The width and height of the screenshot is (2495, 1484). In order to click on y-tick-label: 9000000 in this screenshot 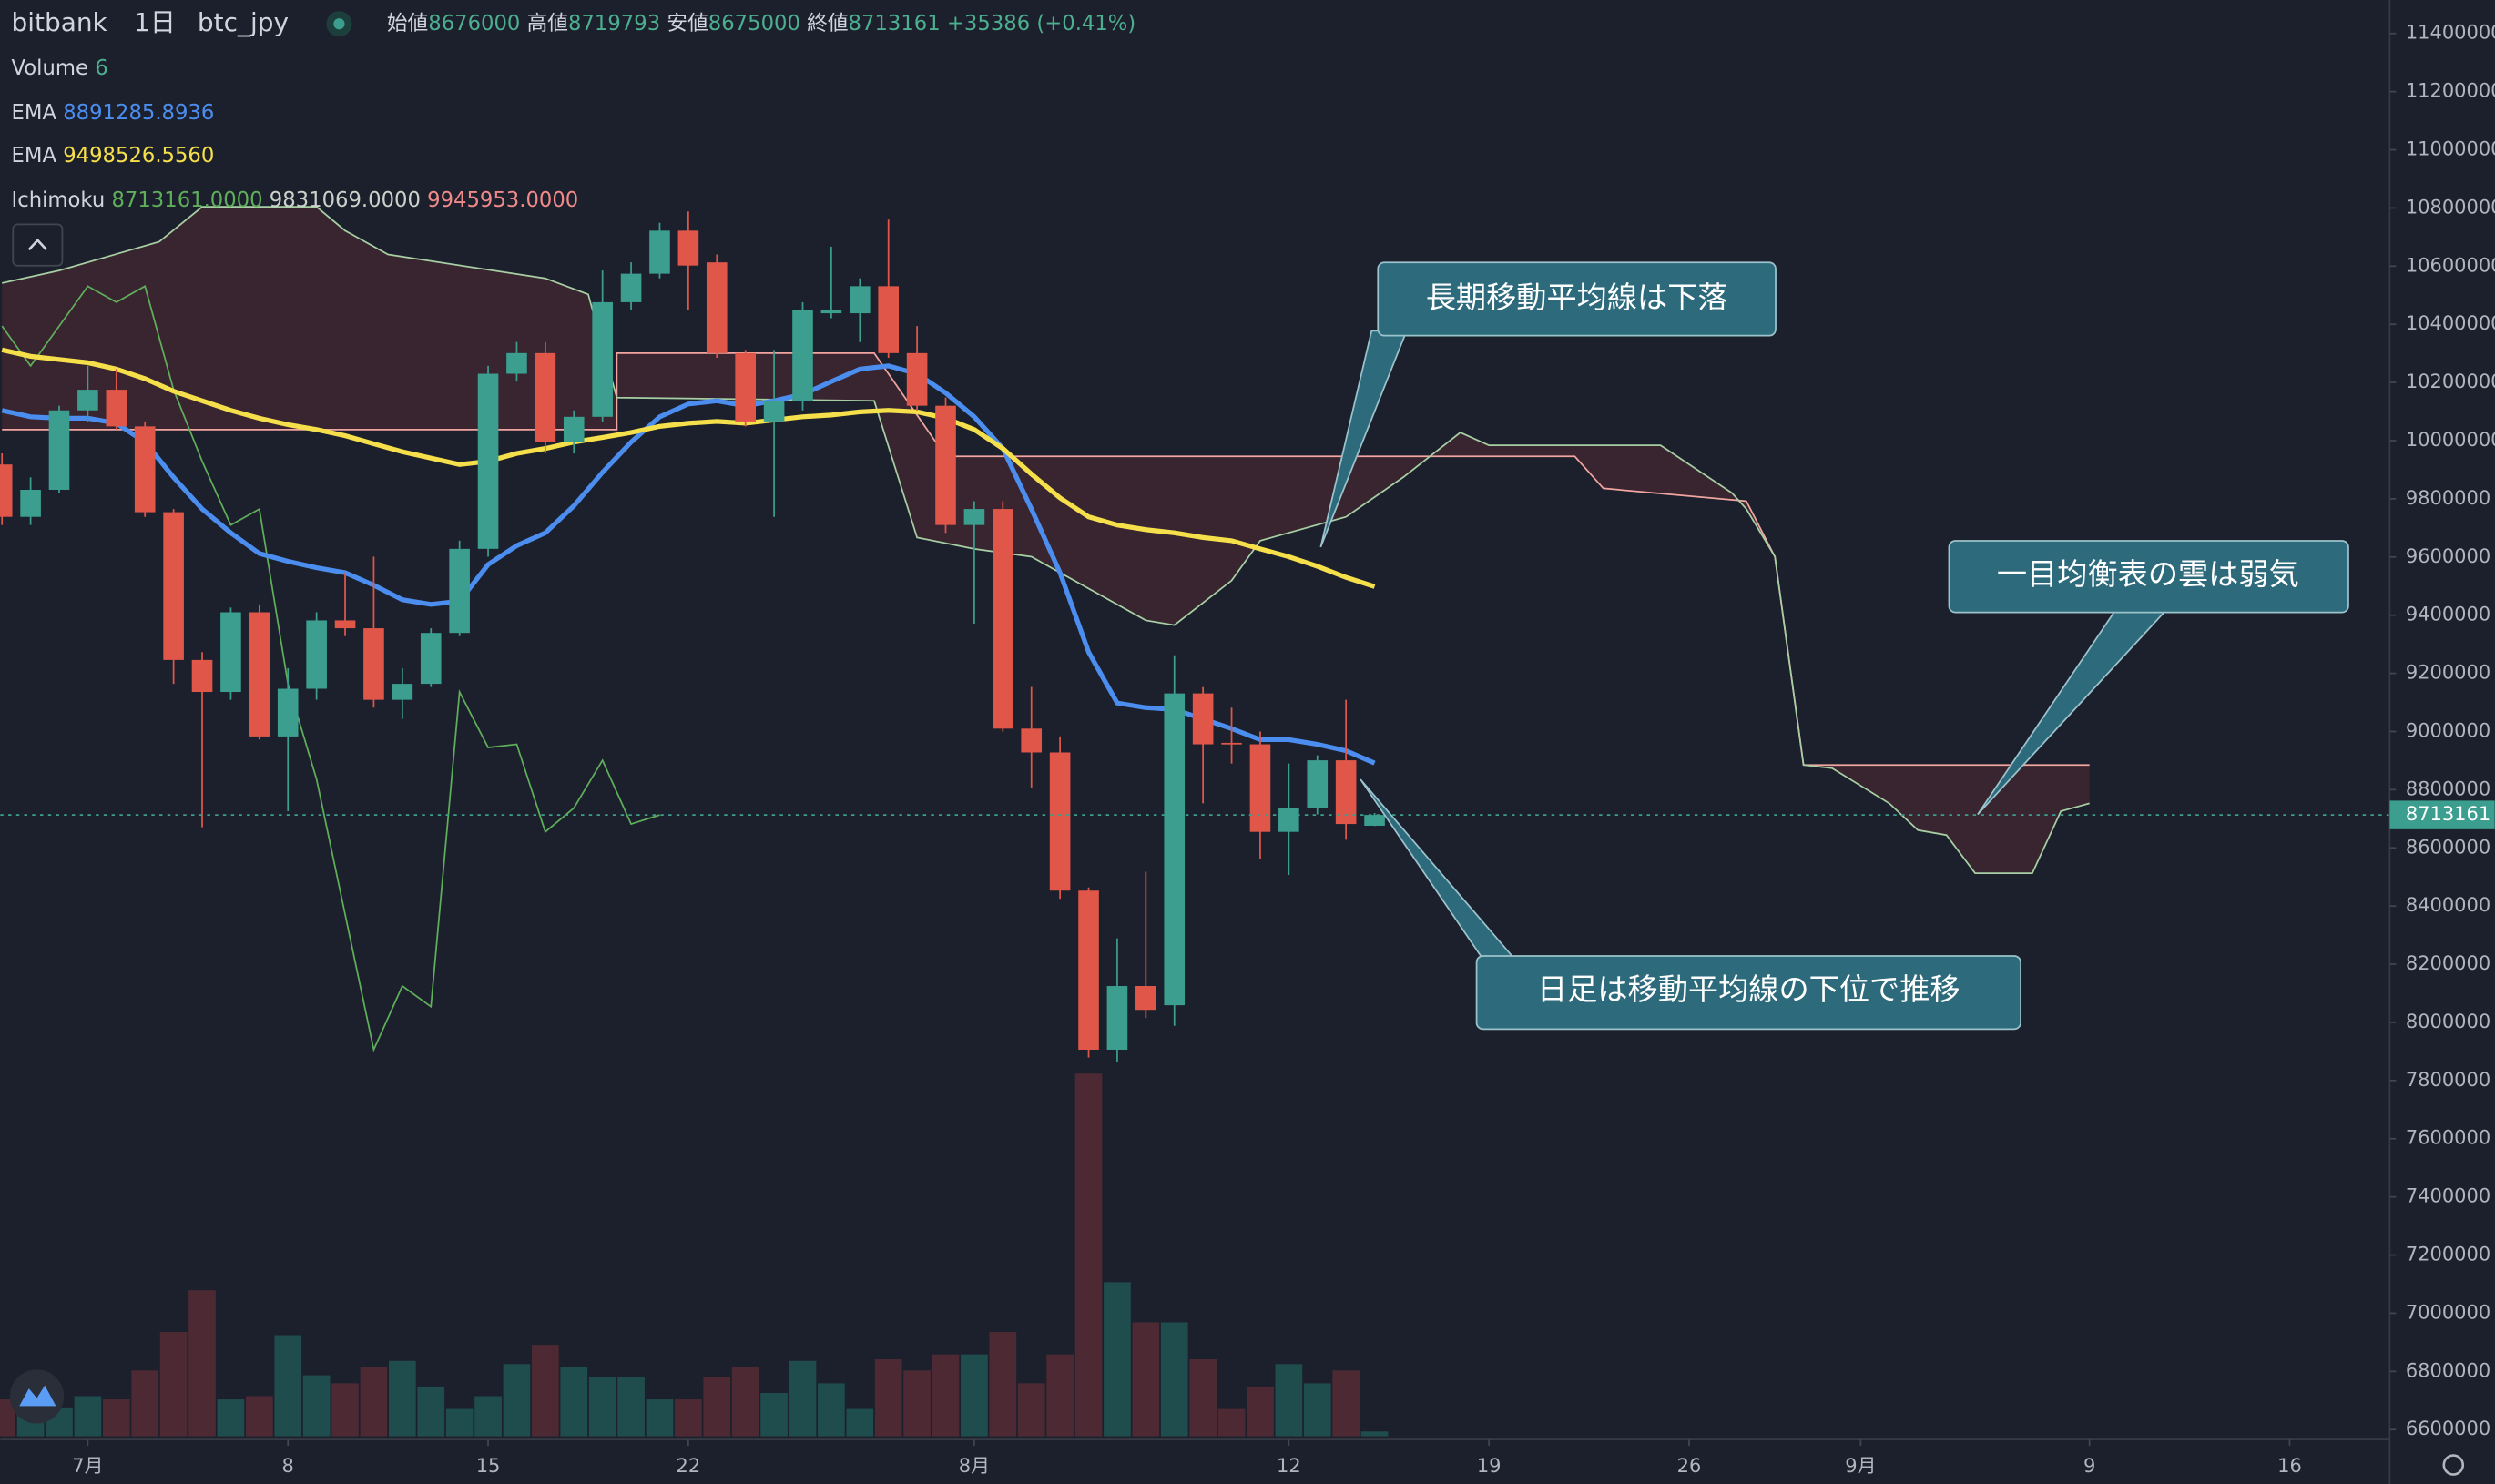, I will do `click(2448, 730)`.